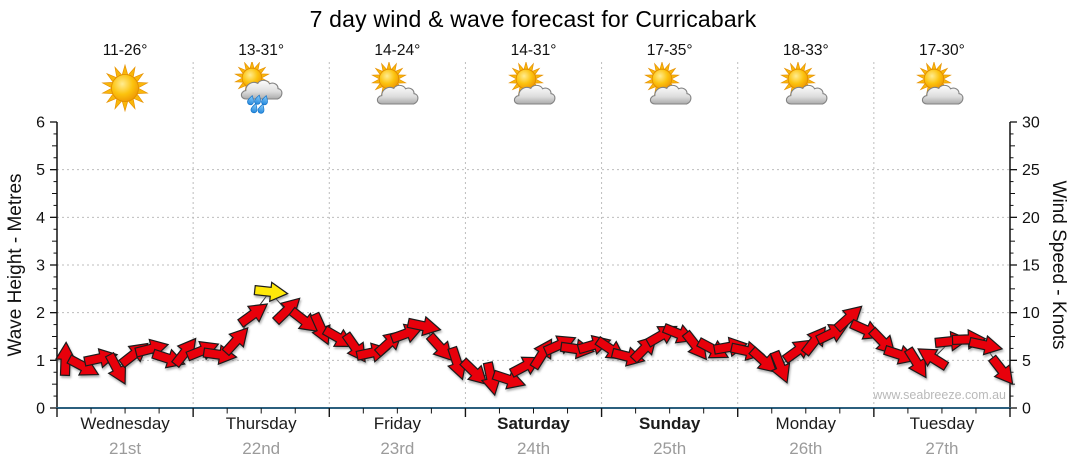 The width and height of the screenshot is (1080, 475). What do you see at coordinates (533, 423) in the screenshot?
I see `day-name-label: Saturday` at bounding box center [533, 423].